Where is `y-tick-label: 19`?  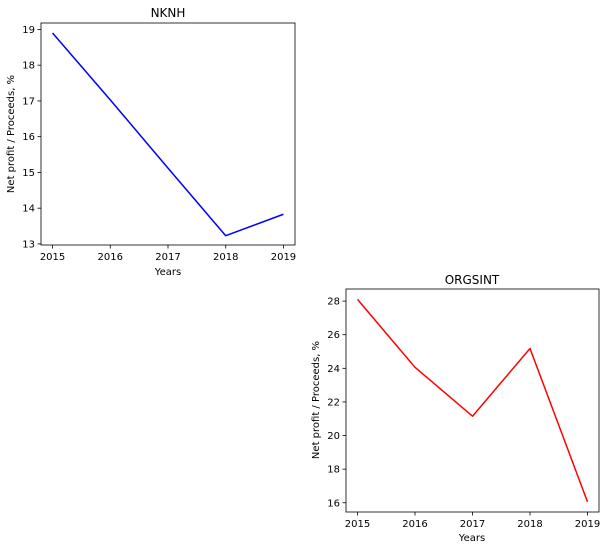
y-tick-label: 19 is located at coordinates (28, 30).